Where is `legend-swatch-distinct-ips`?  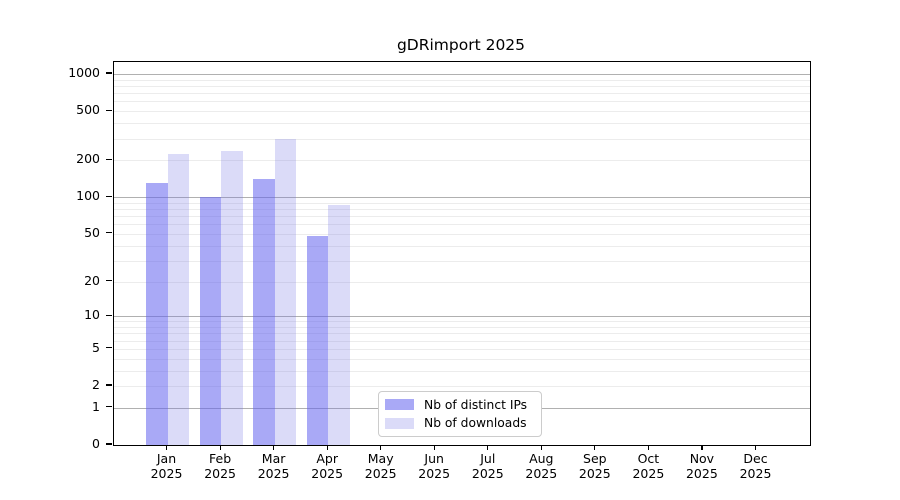 legend-swatch-distinct-ips is located at coordinates (399, 405).